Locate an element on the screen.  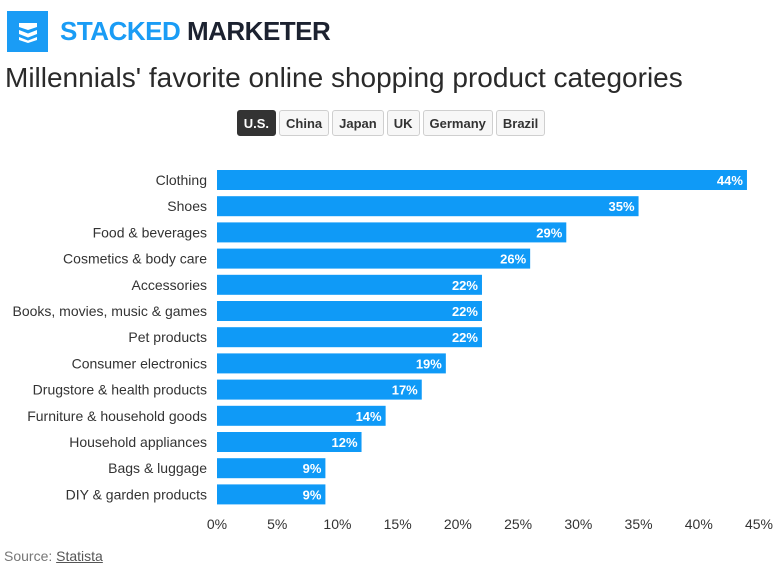
category-label: DIY & garden products is located at coordinates (136, 494).